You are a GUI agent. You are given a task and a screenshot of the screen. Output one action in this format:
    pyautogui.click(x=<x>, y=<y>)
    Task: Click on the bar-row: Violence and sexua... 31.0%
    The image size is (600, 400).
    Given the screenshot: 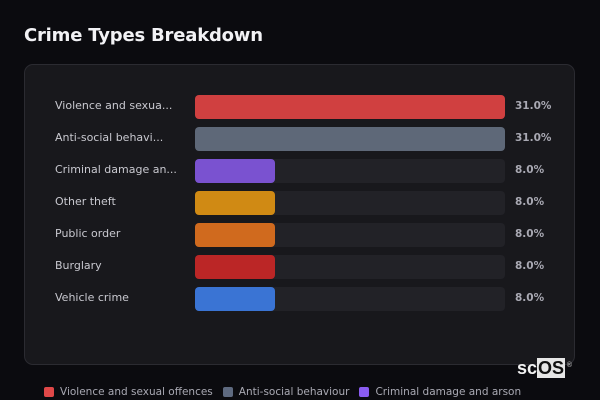 What is the action you would take?
    pyautogui.click(x=299, y=107)
    